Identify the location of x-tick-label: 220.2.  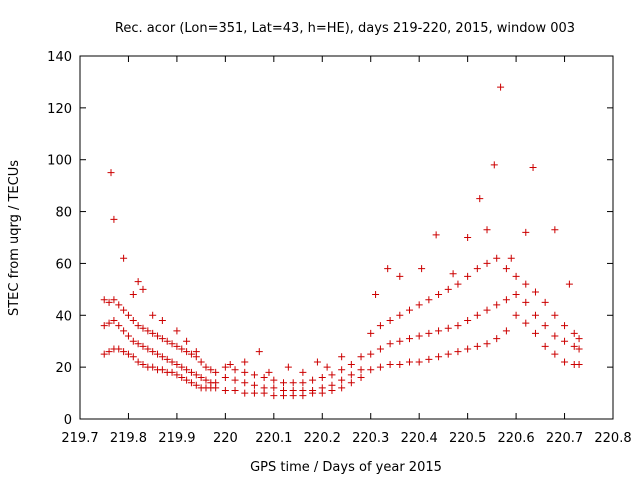
(322, 438).